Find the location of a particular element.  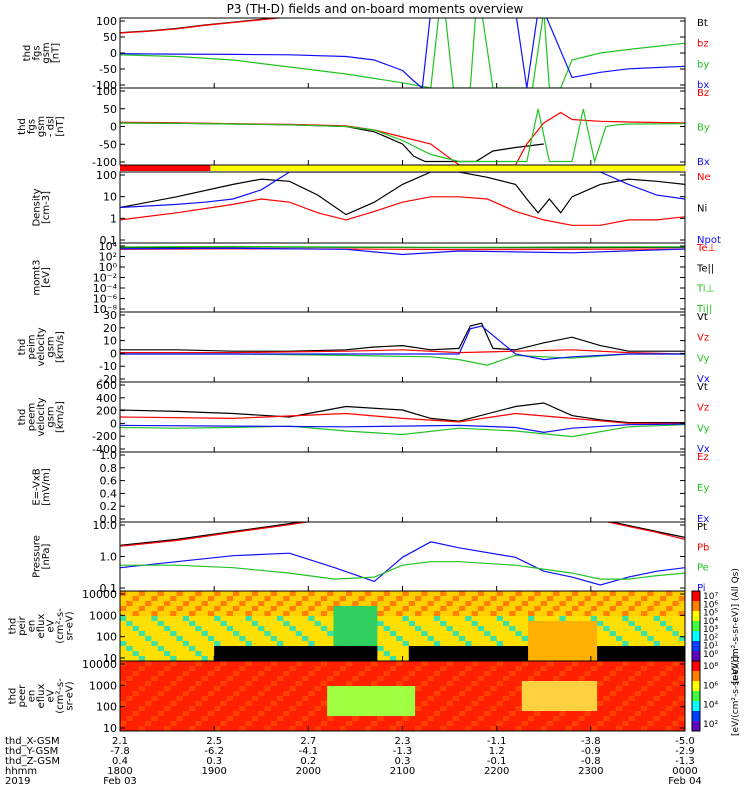

y-label-line: thd is located at coordinates (22, 126).